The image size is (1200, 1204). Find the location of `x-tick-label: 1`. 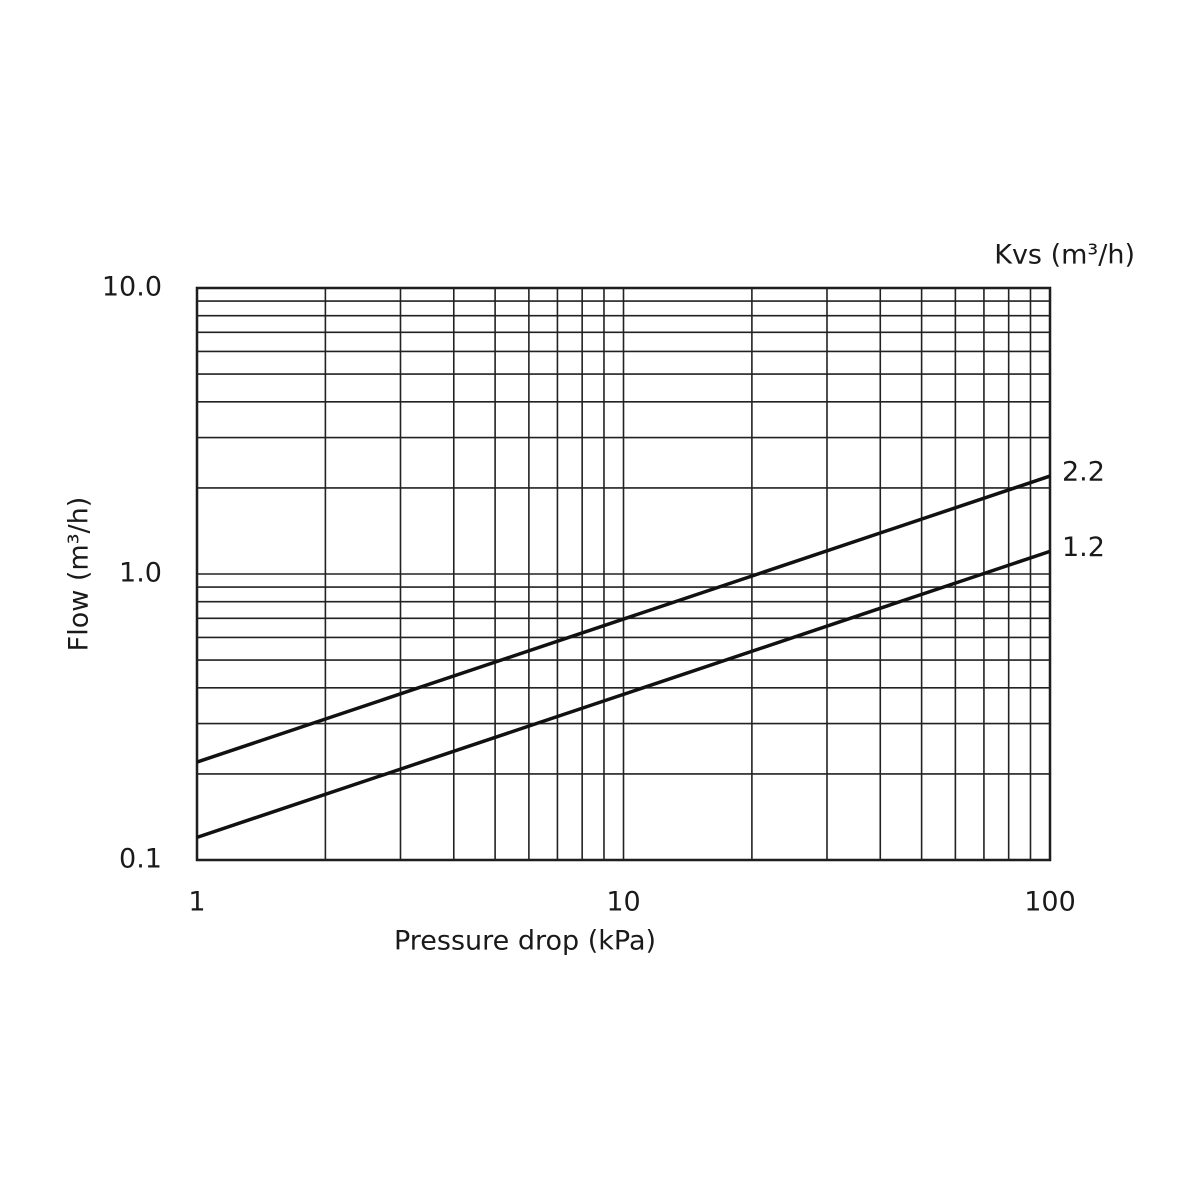

x-tick-label: 1 is located at coordinates (196, 902).